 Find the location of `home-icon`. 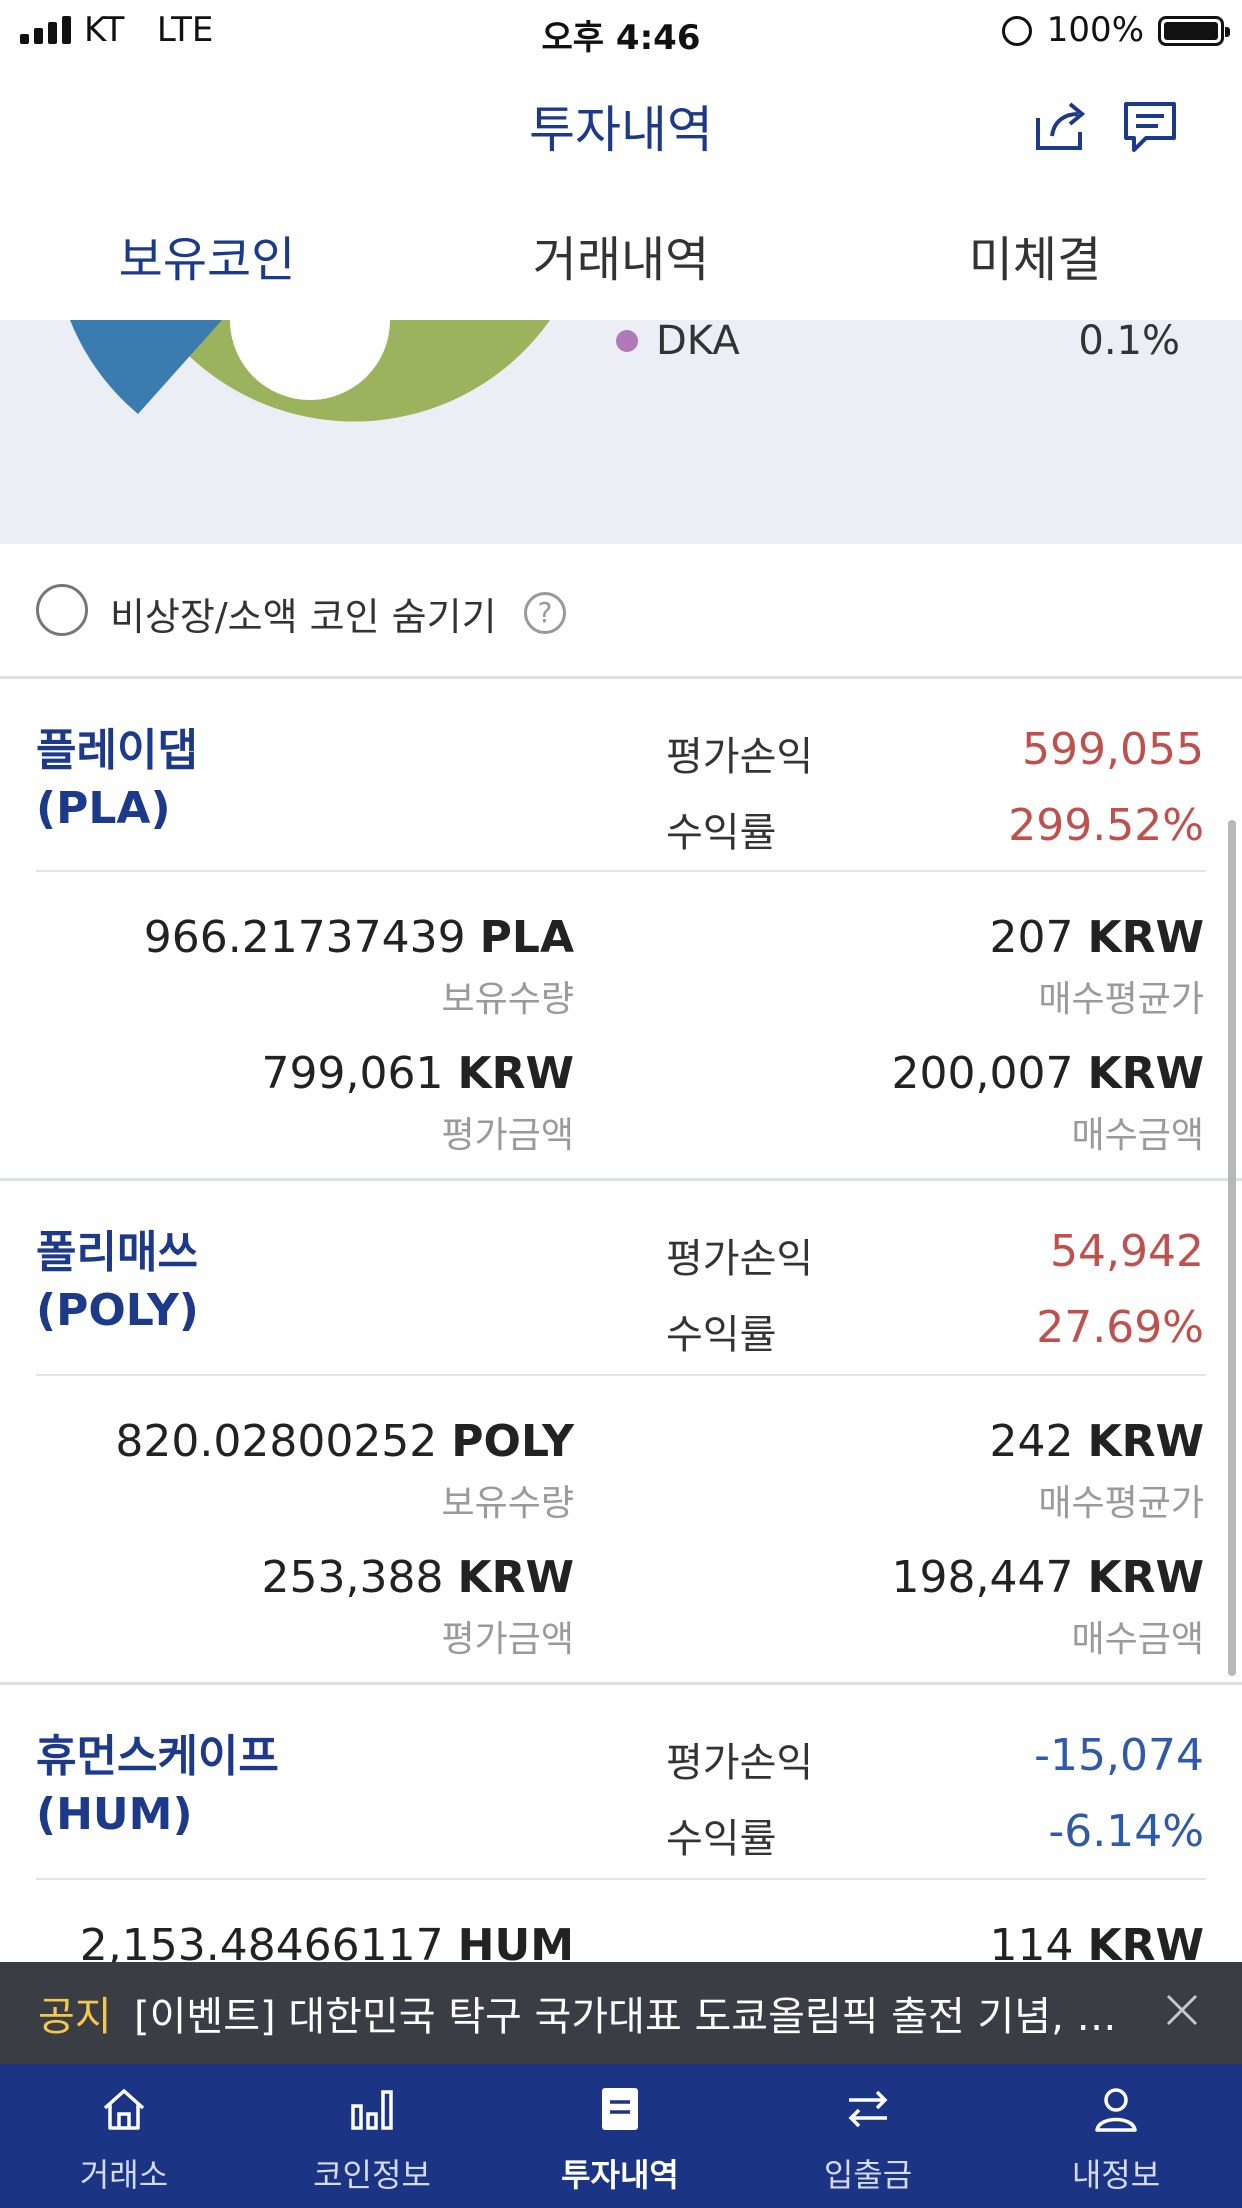

home-icon is located at coordinates (124, 2109).